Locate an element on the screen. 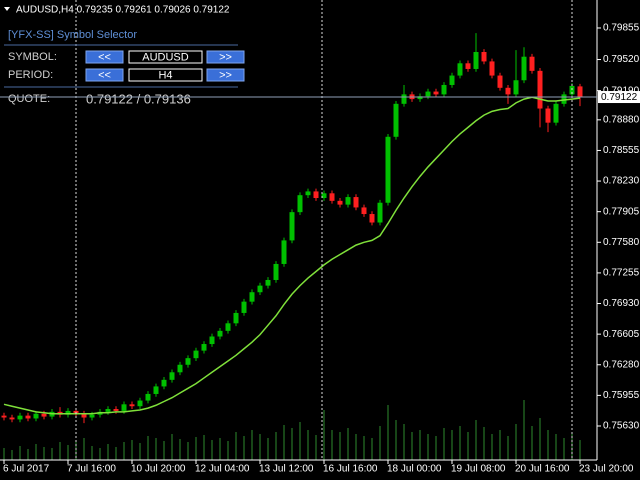 The height and width of the screenshot is (480, 640). x-tick-label: 6 Jul 2017 is located at coordinates (26, 469).